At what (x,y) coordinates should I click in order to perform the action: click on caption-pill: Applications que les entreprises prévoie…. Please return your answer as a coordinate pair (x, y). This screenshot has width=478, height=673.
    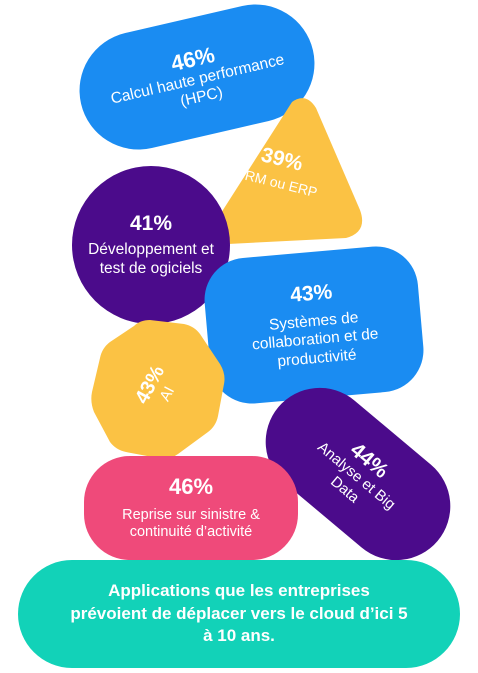
    Looking at the image, I should click on (239, 614).